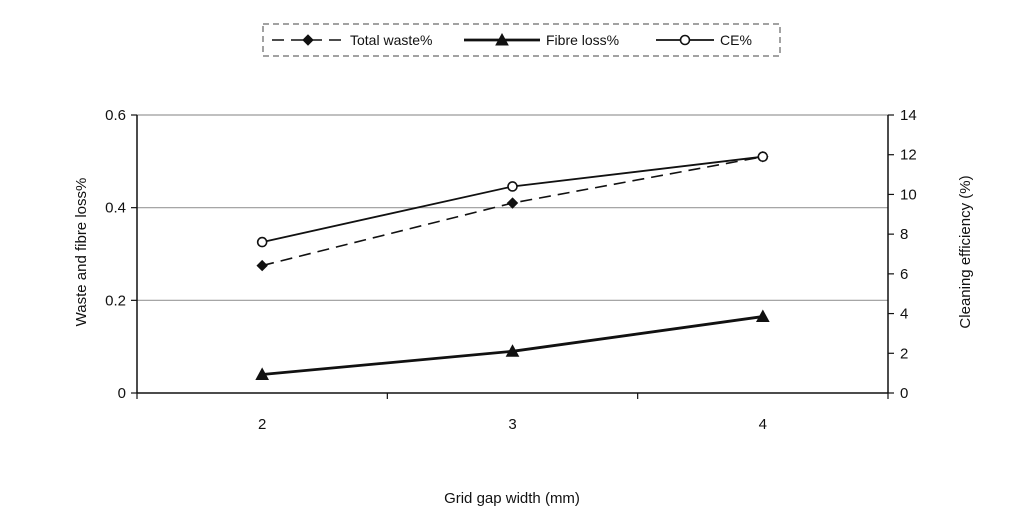 This screenshot has width=1024, height=524. Describe the element at coordinates (904, 314) in the screenshot. I see `y2-tick-label: 4` at that location.